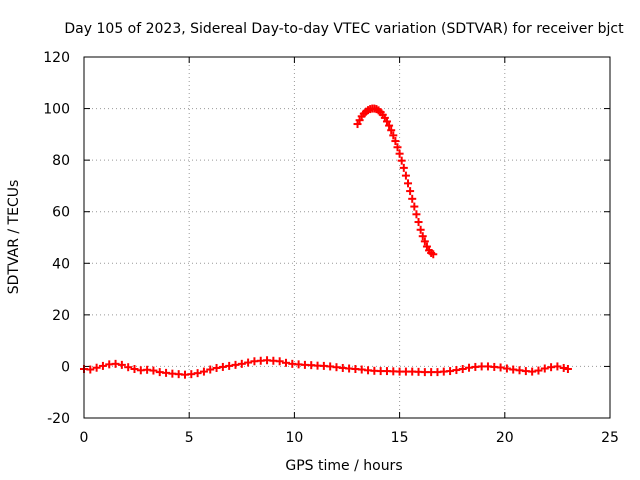  I want to click on x-tick-label: 25, so click(610, 438).